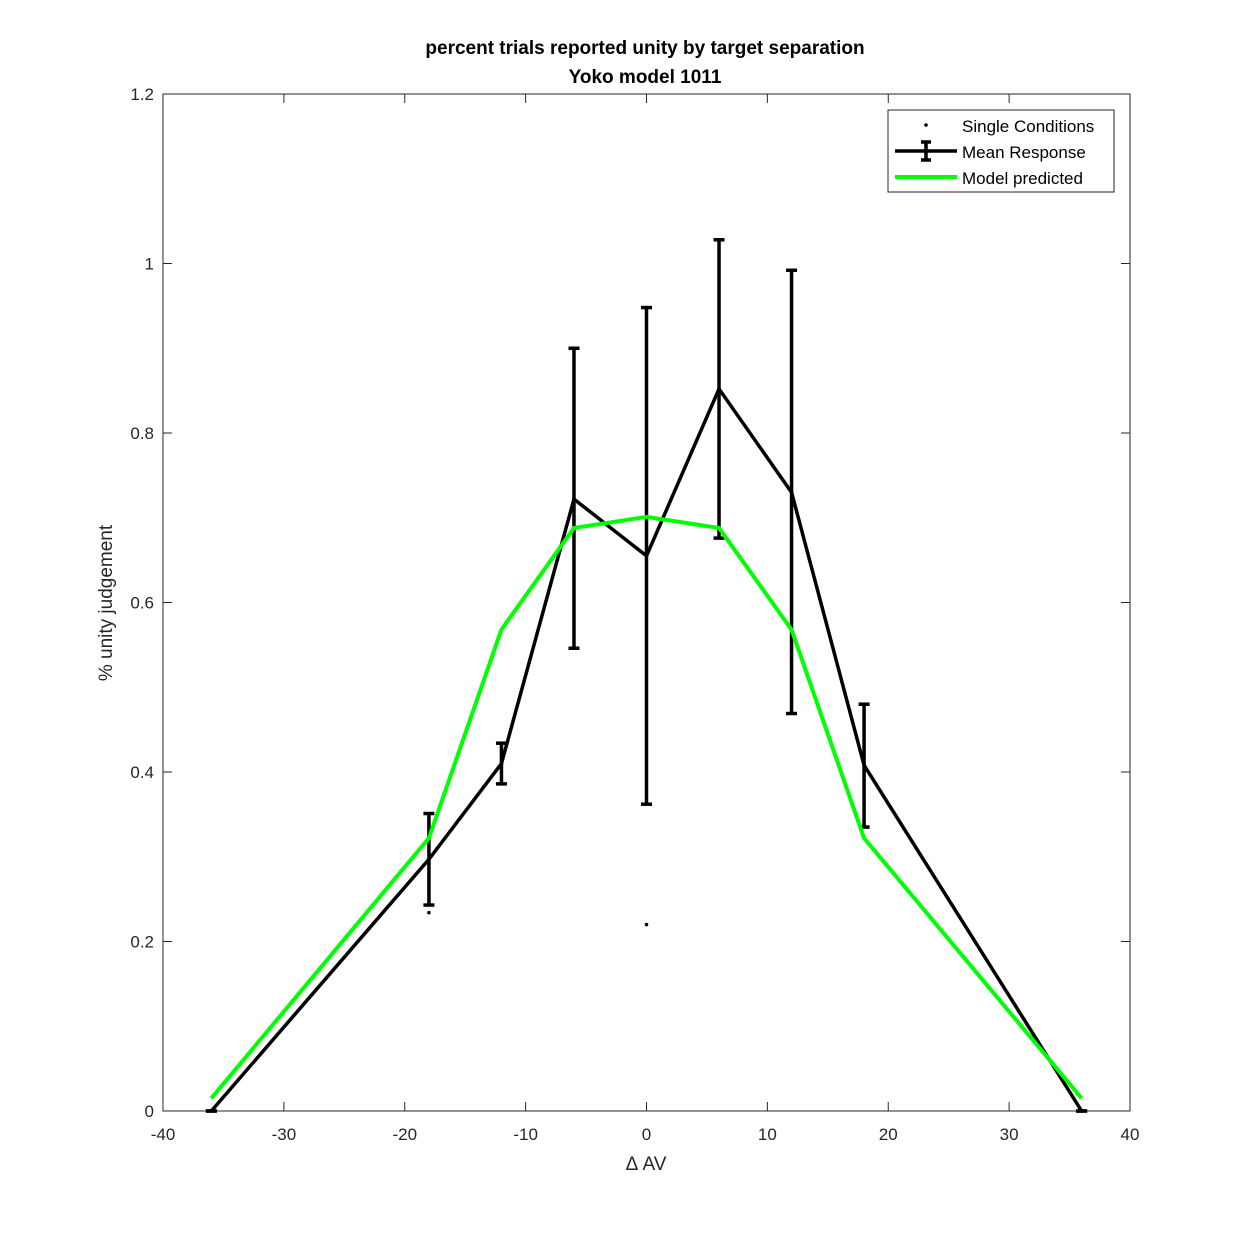  What do you see at coordinates (1022, 178) in the screenshot?
I see `legend-label-model-predicted: Model predicted` at bounding box center [1022, 178].